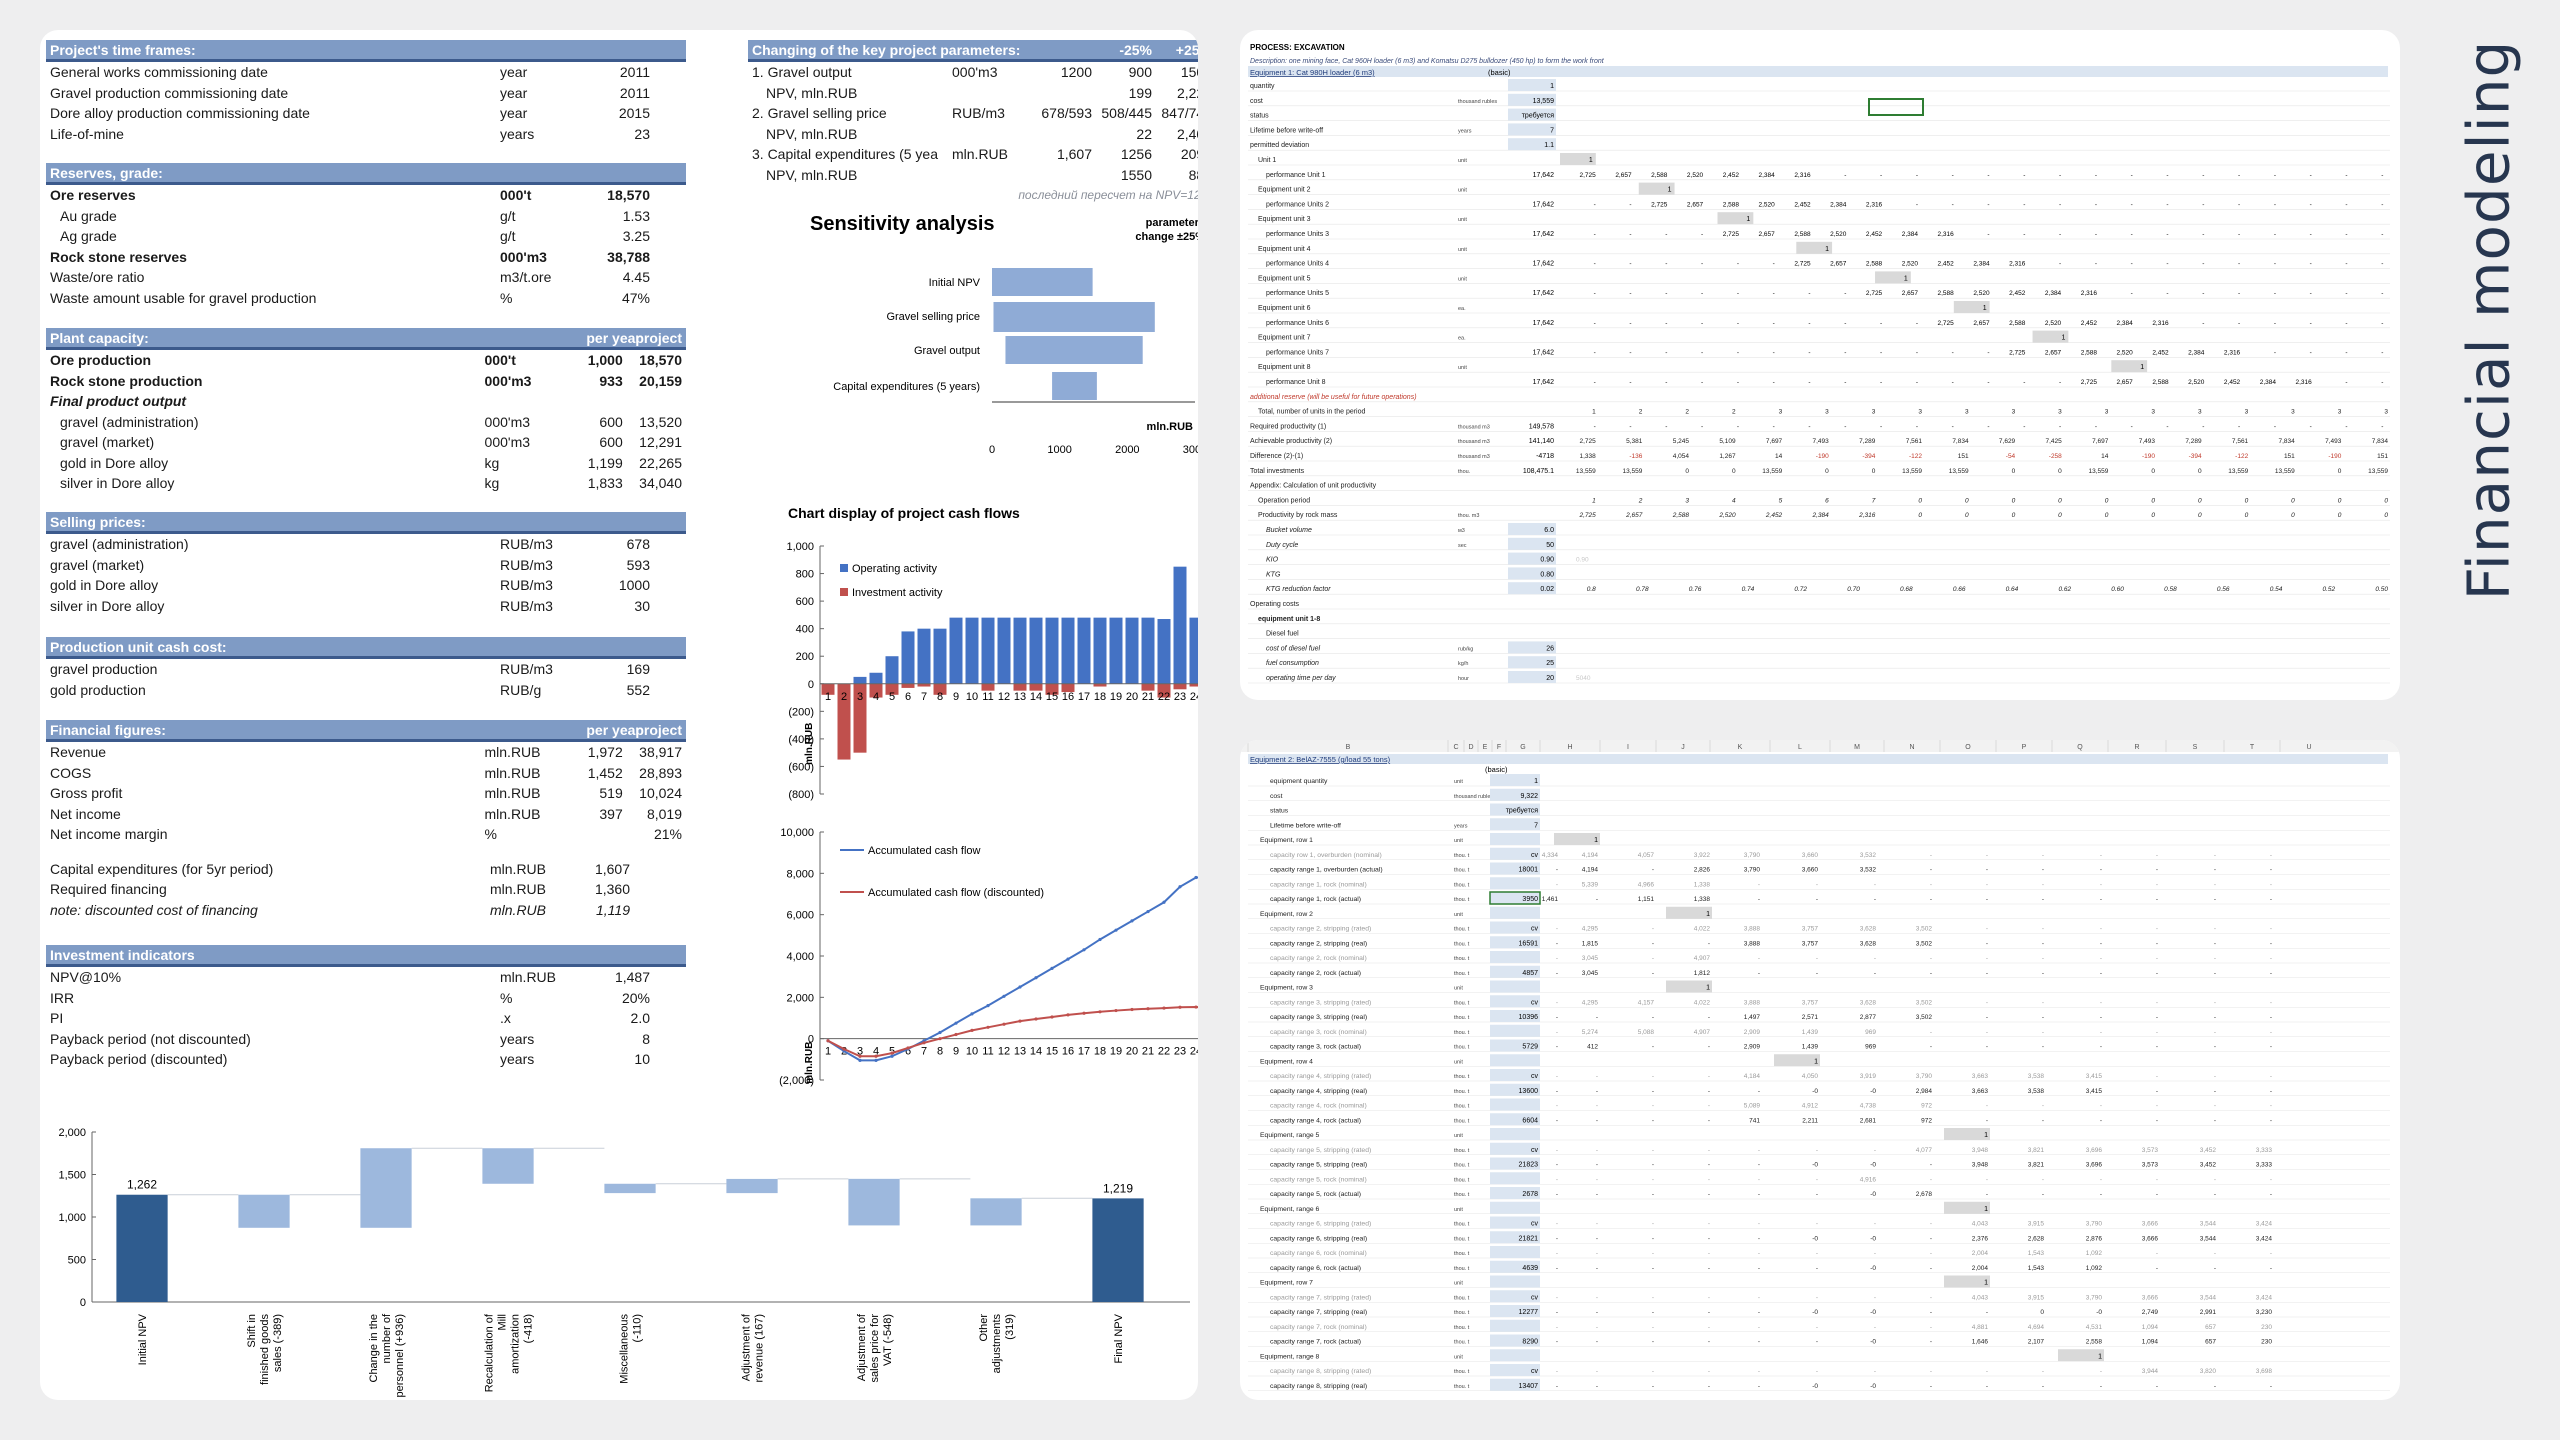 This screenshot has width=2560, height=1440. I want to click on sheet-value: 4,022, so click(1702, 929).